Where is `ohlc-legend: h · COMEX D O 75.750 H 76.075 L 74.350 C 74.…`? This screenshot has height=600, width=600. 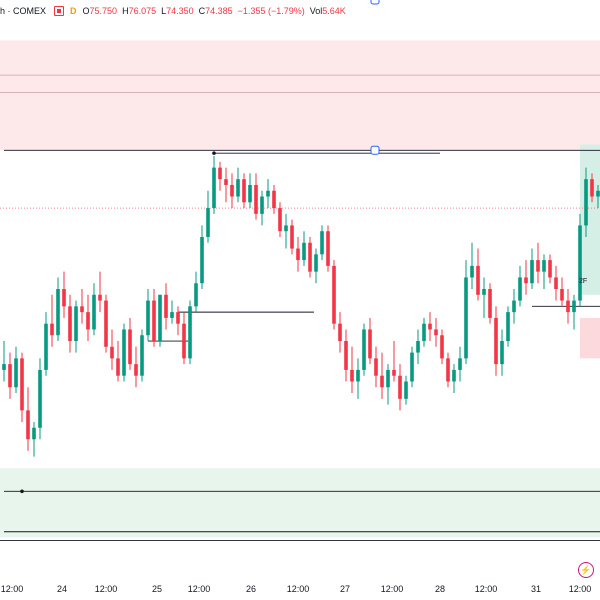 ohlc-legend: h · COMEX D O 75.750 H 76.075 L 74.350 C 74.… is located at coordinates (300, 11).